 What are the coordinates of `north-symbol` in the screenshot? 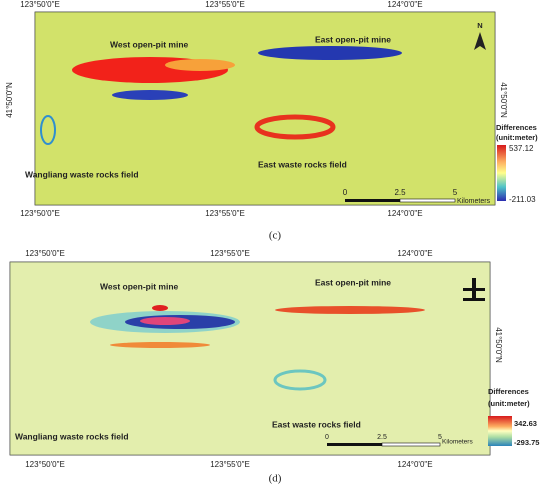 It's located at (474, 289).